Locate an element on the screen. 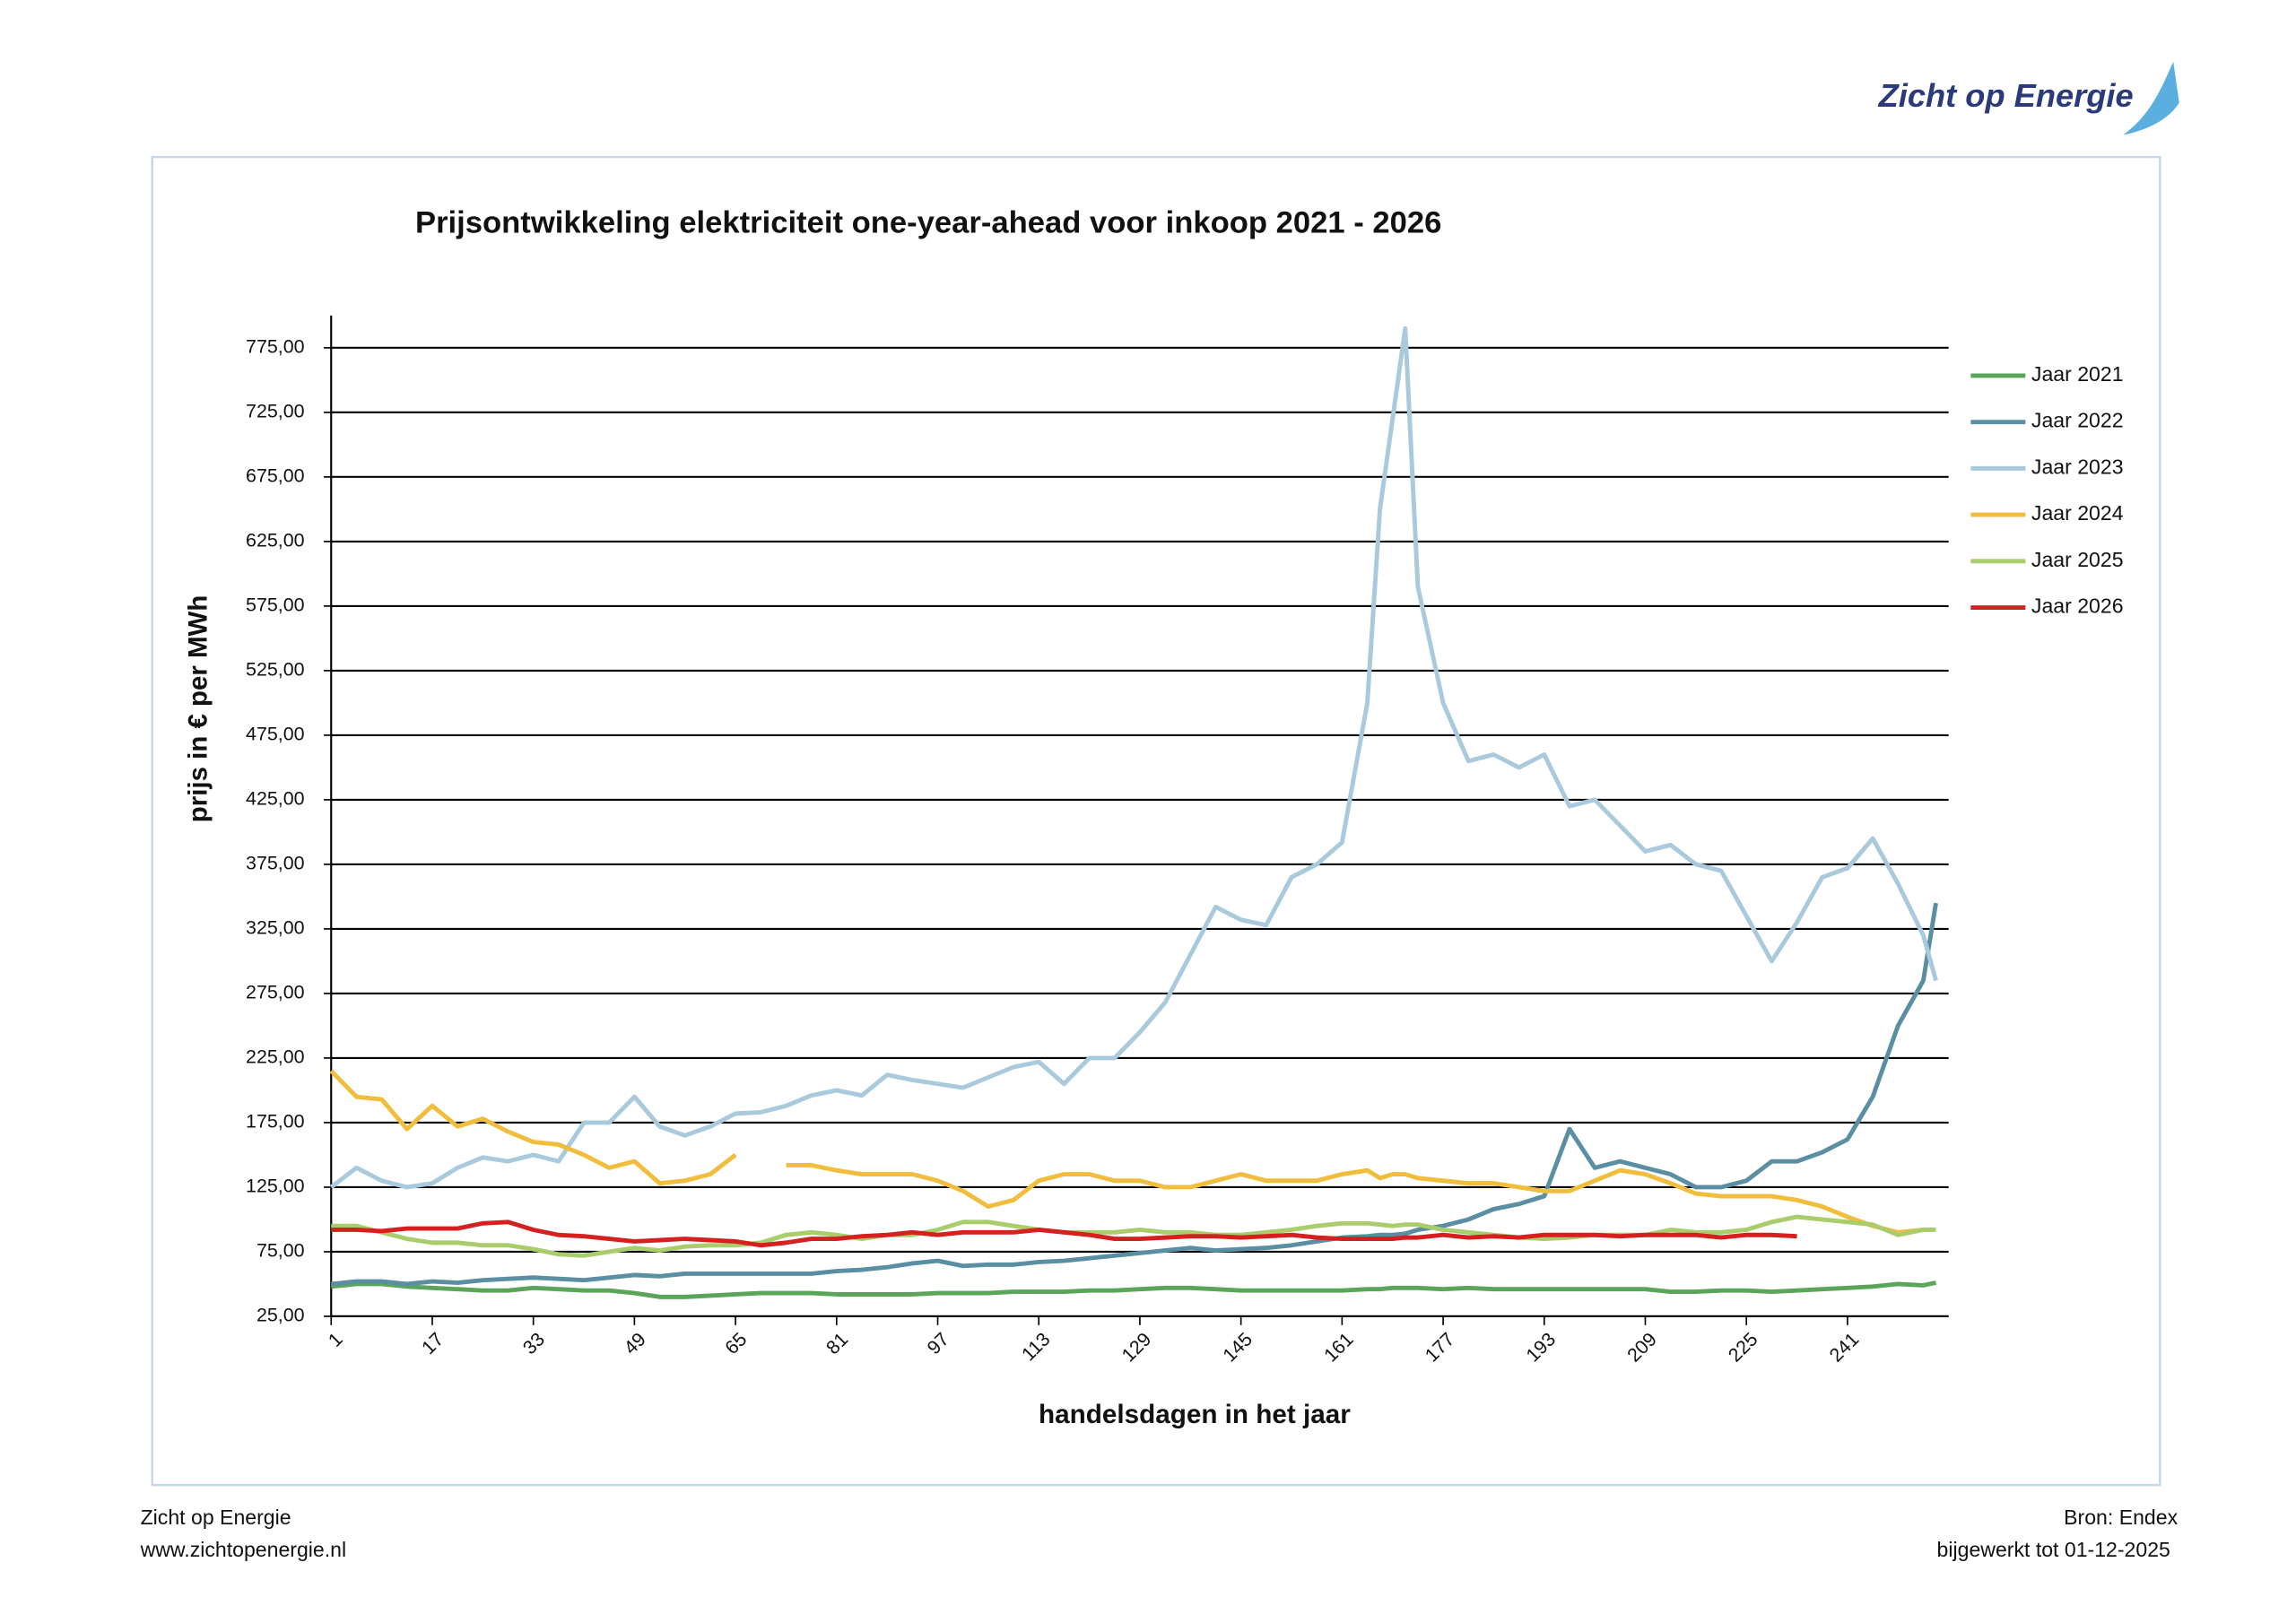 The width and height of the screenshot is (2296, 1623). y-tick-label: 525,00 is located at coordinates (275, 670).